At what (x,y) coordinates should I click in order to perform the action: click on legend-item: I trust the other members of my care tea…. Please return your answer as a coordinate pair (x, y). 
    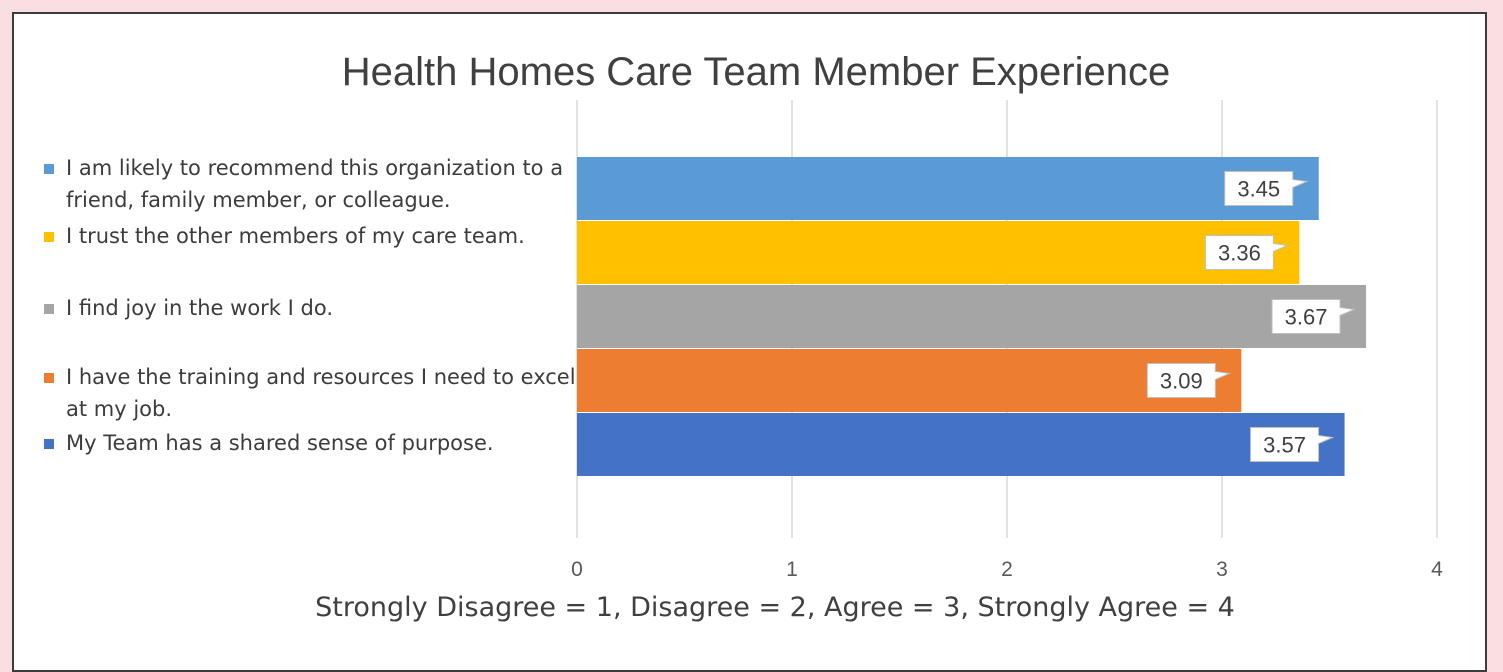
    Looking at the image, I should click on (310, 236).